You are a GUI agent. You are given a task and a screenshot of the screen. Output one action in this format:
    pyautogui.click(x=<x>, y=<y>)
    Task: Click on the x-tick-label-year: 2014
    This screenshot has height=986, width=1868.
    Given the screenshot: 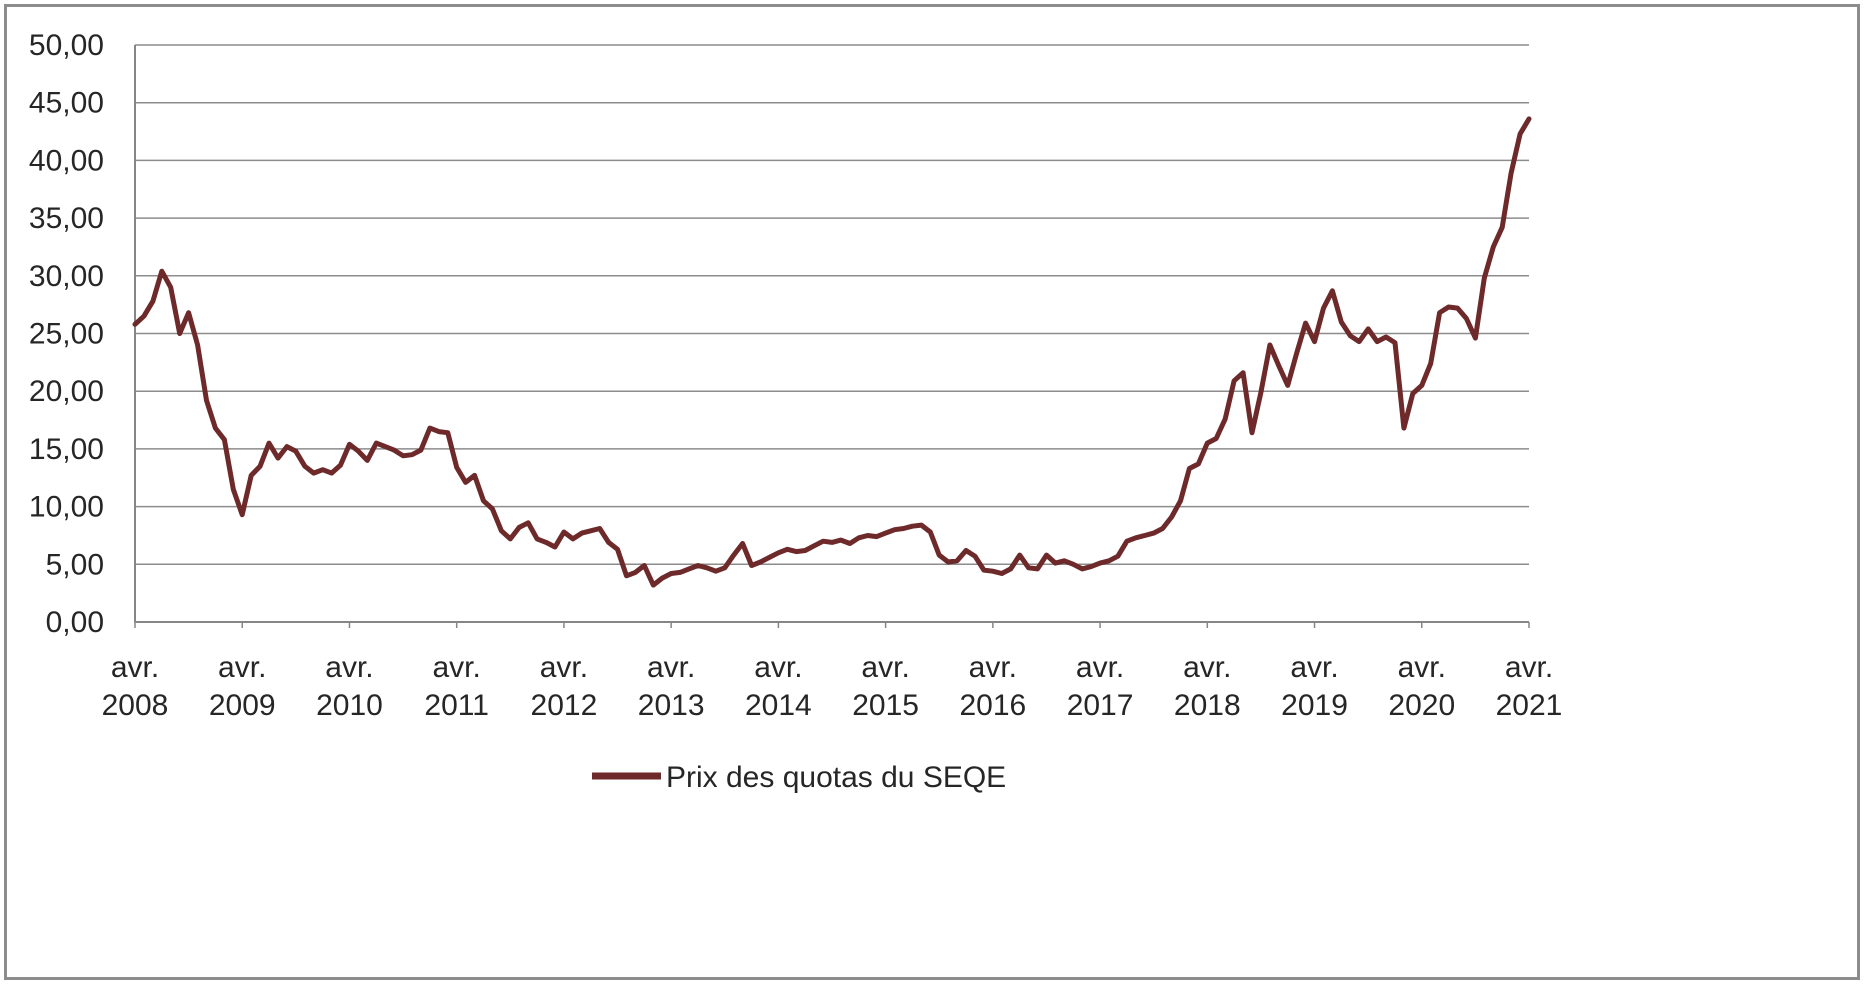 What is the action you would take?
    pyautogui.click(x=778, y=705)
    